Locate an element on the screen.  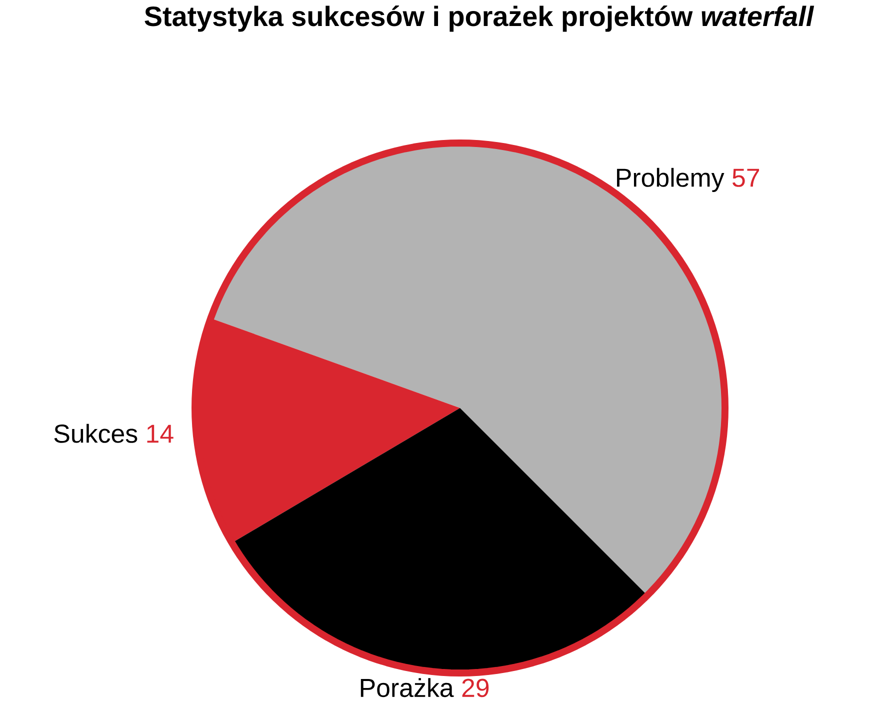
chart-title: Statystyka sukcesów i porażek projektów waterfall is located at coordinates (479, 19).